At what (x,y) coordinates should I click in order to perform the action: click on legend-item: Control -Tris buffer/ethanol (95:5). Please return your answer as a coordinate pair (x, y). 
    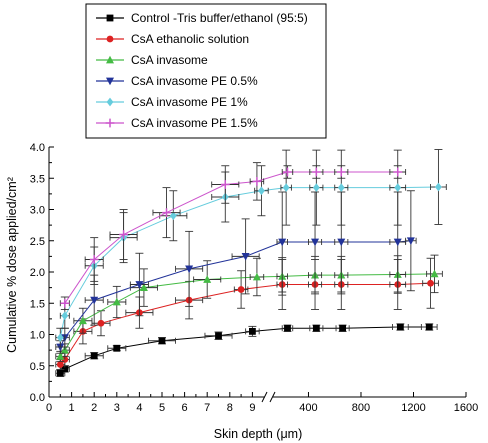
    Looking at the image, I should click on (202, 18).